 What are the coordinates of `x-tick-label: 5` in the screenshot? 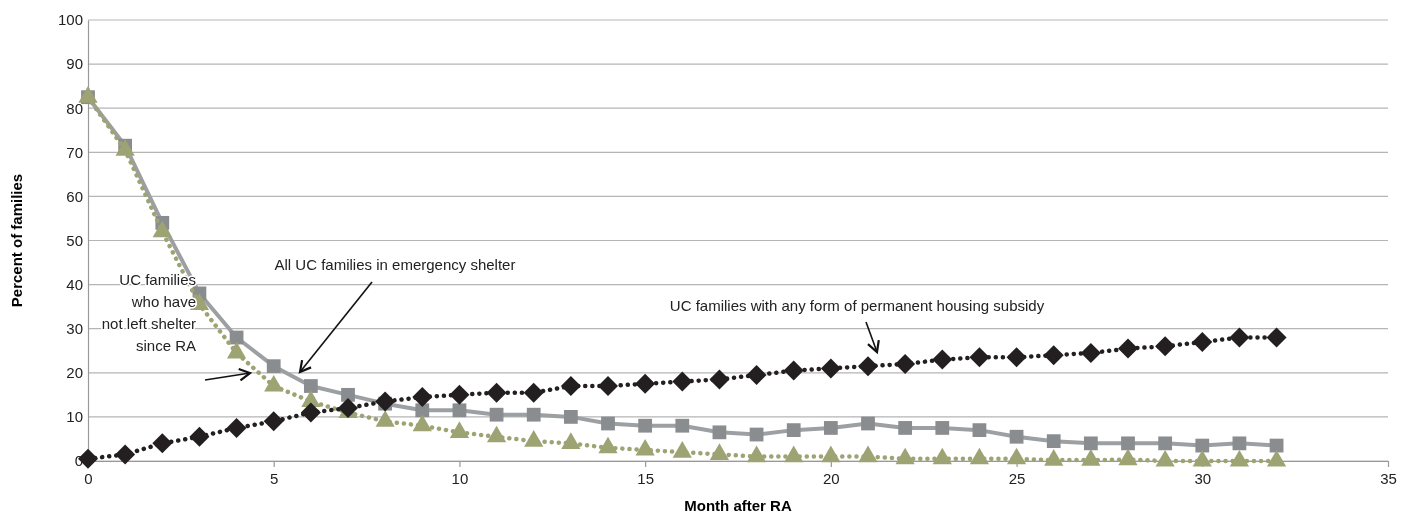 It's located at (274, 478).